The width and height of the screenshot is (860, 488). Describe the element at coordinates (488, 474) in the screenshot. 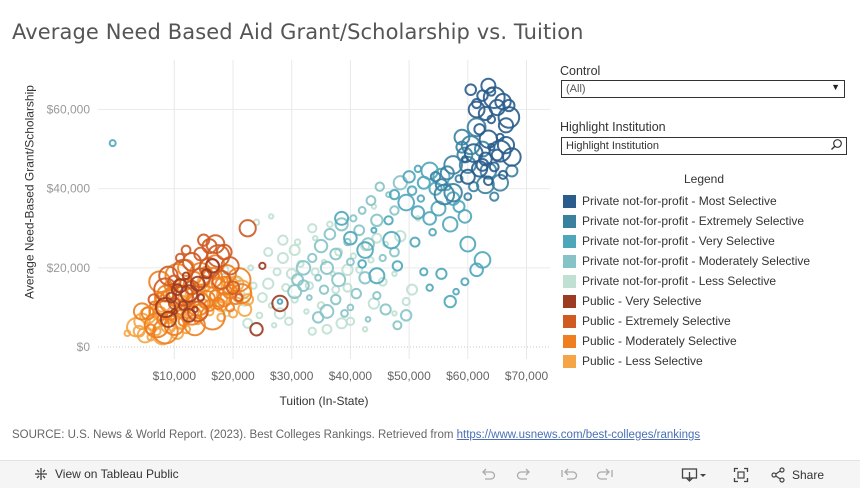

I see `undo-button` at that location.